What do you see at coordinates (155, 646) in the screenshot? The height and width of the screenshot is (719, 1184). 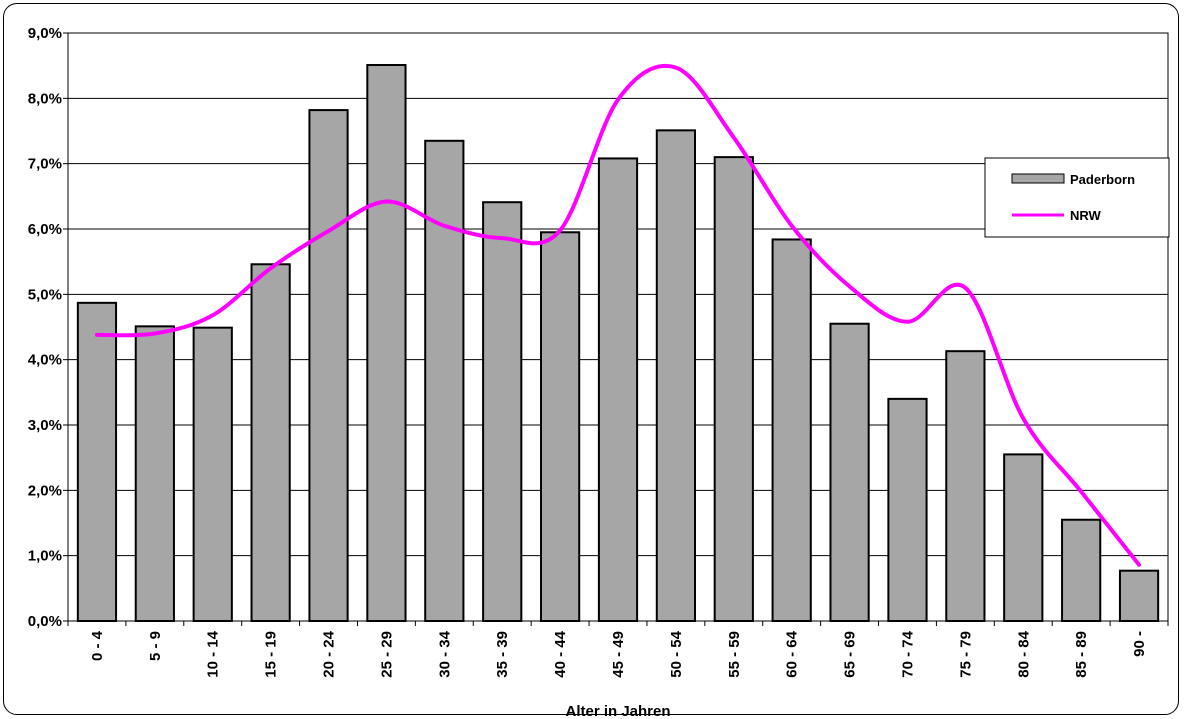 I see `x-tick-label: 5 - 9` at bounding box center [155, 646].